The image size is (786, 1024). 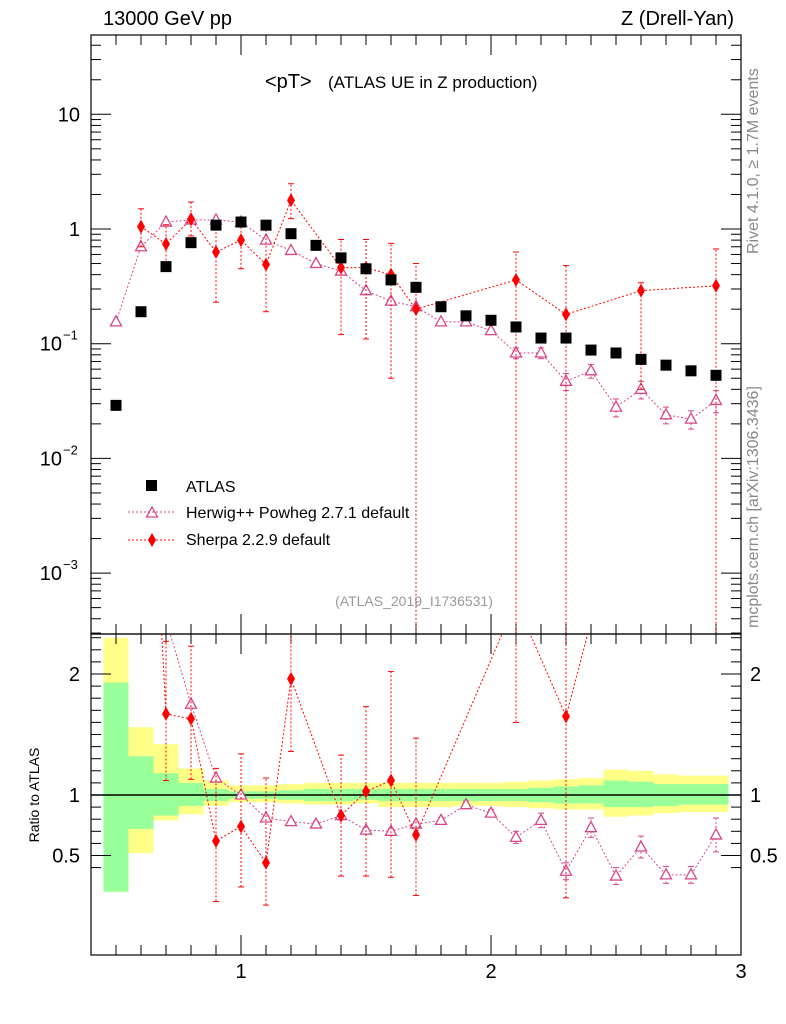 What do you see at coordinates (432, 82) in the screenshot?
I see `plot-title-sub: (ATLAS UE in Z production)` at bounding box center [432, 82].